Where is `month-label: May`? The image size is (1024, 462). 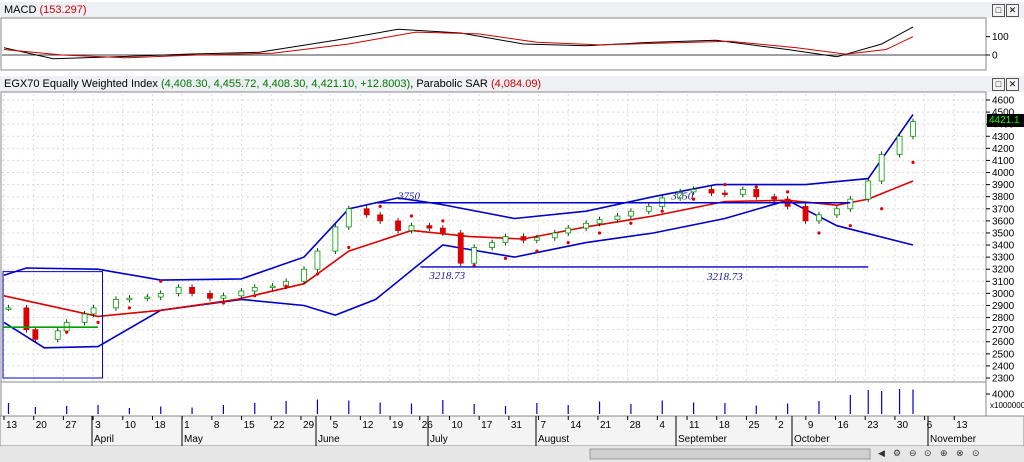
month-label: May is located at coordinates (193, 439).